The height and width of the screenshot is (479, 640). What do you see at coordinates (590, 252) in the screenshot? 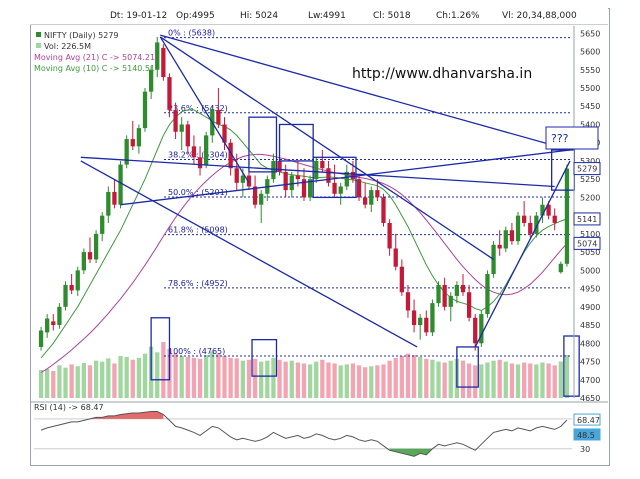
I see `price-tick-label: 5050` at bounding box center [590, 252].